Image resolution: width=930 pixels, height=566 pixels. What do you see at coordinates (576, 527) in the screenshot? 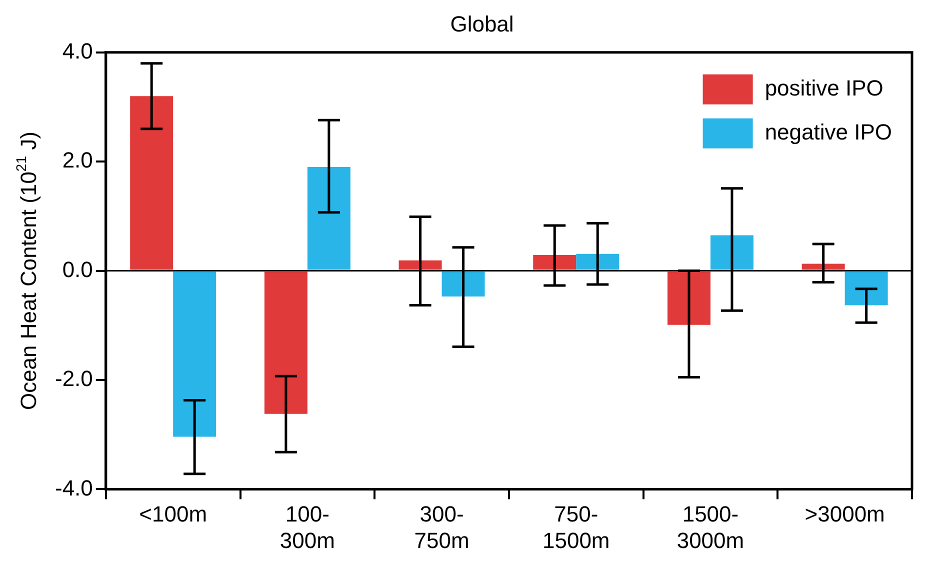
I see `x-tick-label: 750-1500m` at bounding box center [576, 527].